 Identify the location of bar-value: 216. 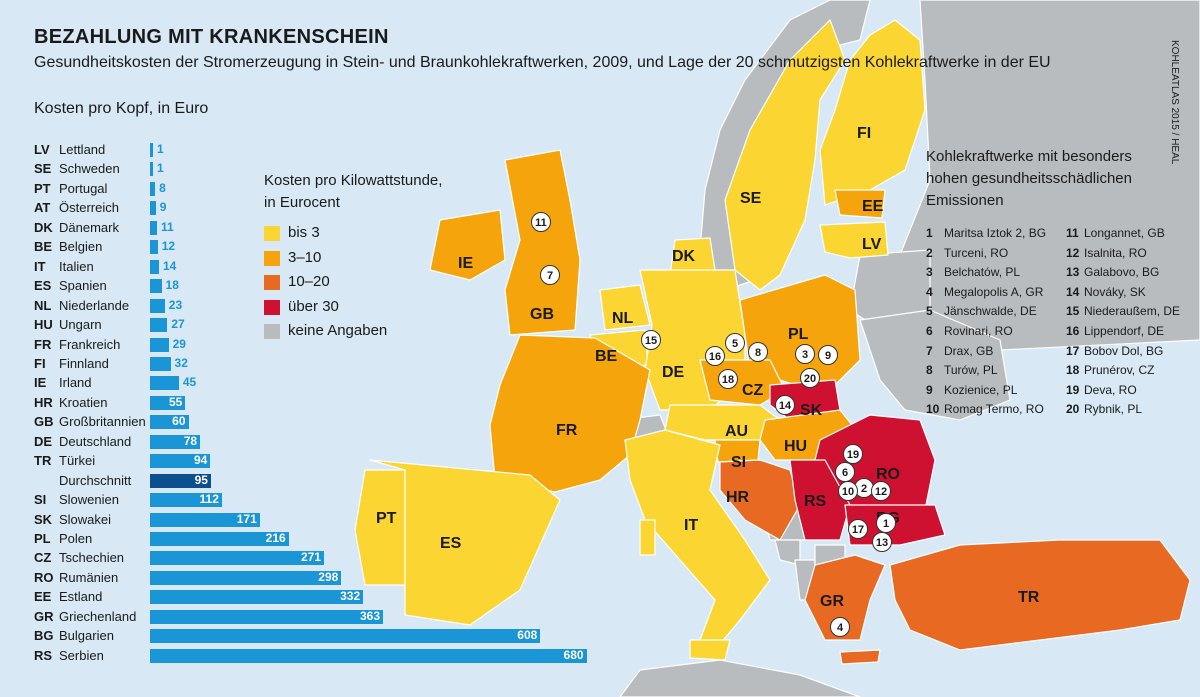
(275, 538).